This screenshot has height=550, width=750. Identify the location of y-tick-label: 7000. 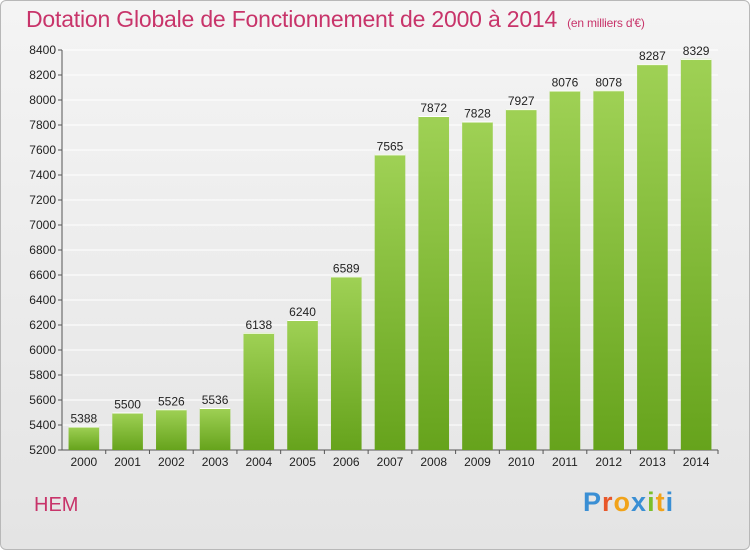
(42, 225).